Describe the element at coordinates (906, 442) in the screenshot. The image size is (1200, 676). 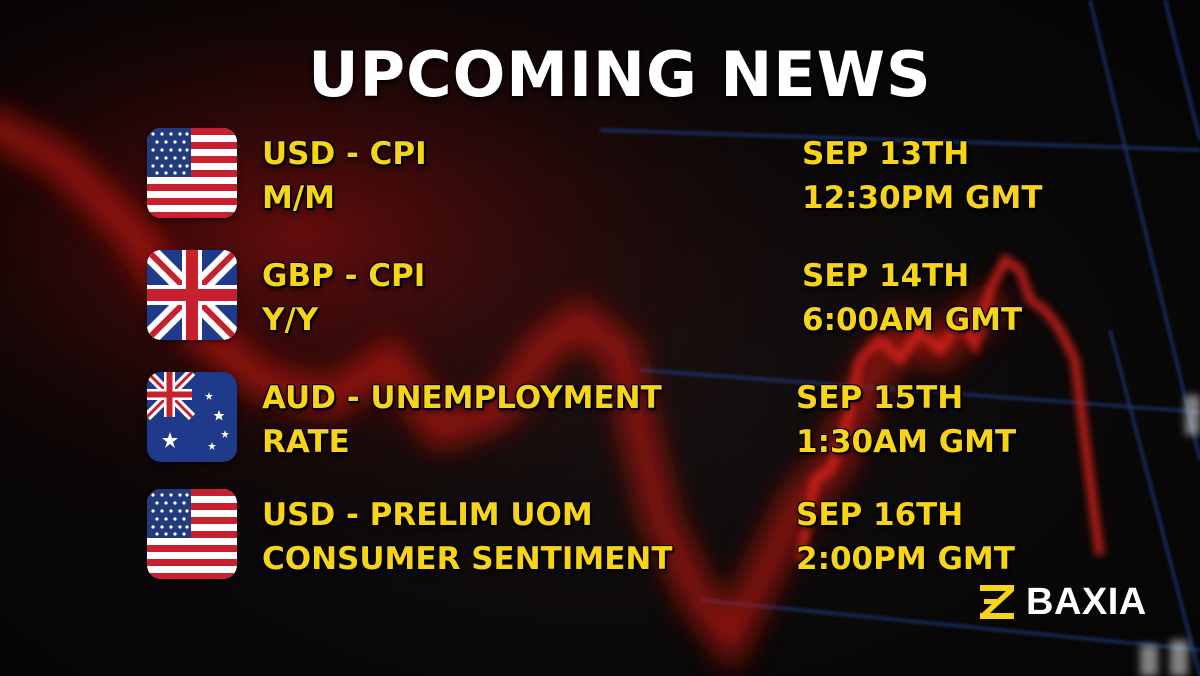
I see `event-time: 1:30AM GMT` at that location.